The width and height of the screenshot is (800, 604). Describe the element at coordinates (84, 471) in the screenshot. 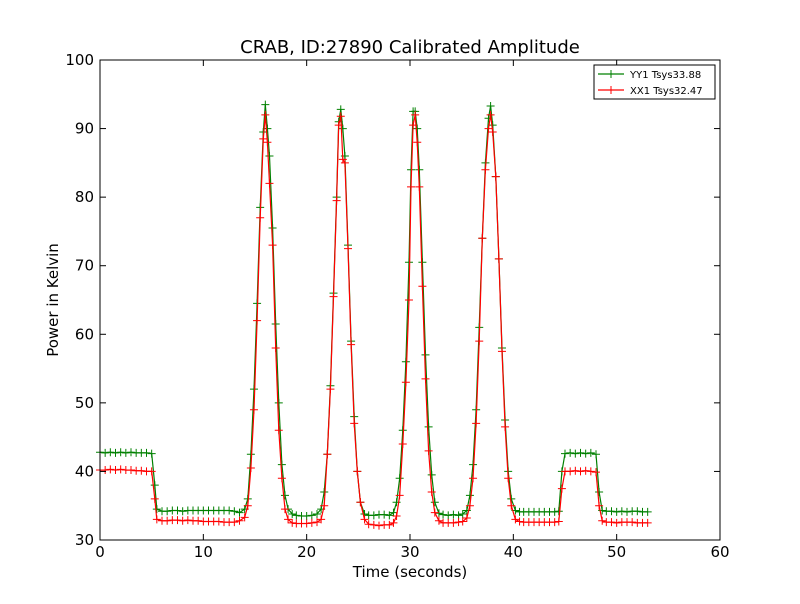

I see `y-tick-label: 40` at that location.